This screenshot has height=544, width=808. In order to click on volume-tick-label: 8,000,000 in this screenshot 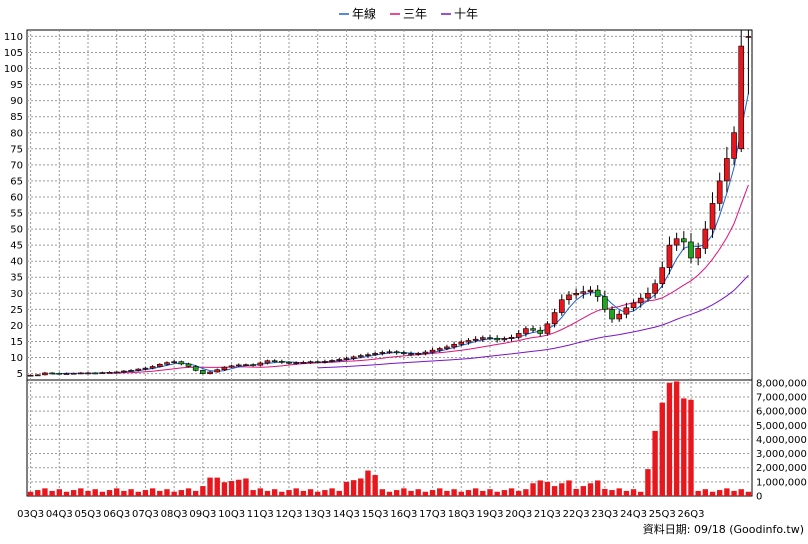, I will do `click(781, 383)`.